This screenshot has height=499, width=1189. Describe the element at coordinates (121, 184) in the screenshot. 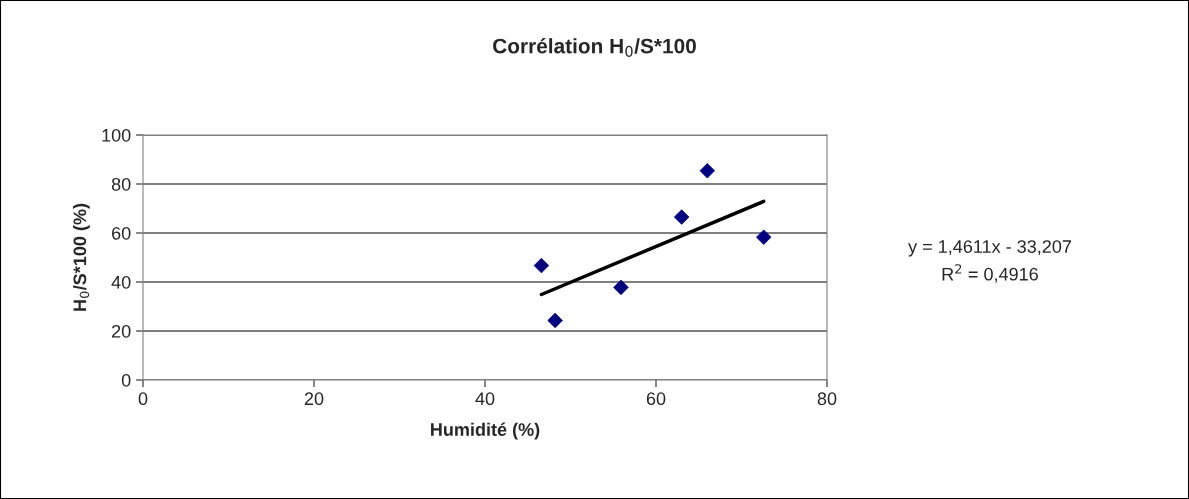

I see `y-tick-label: 80` at that location.